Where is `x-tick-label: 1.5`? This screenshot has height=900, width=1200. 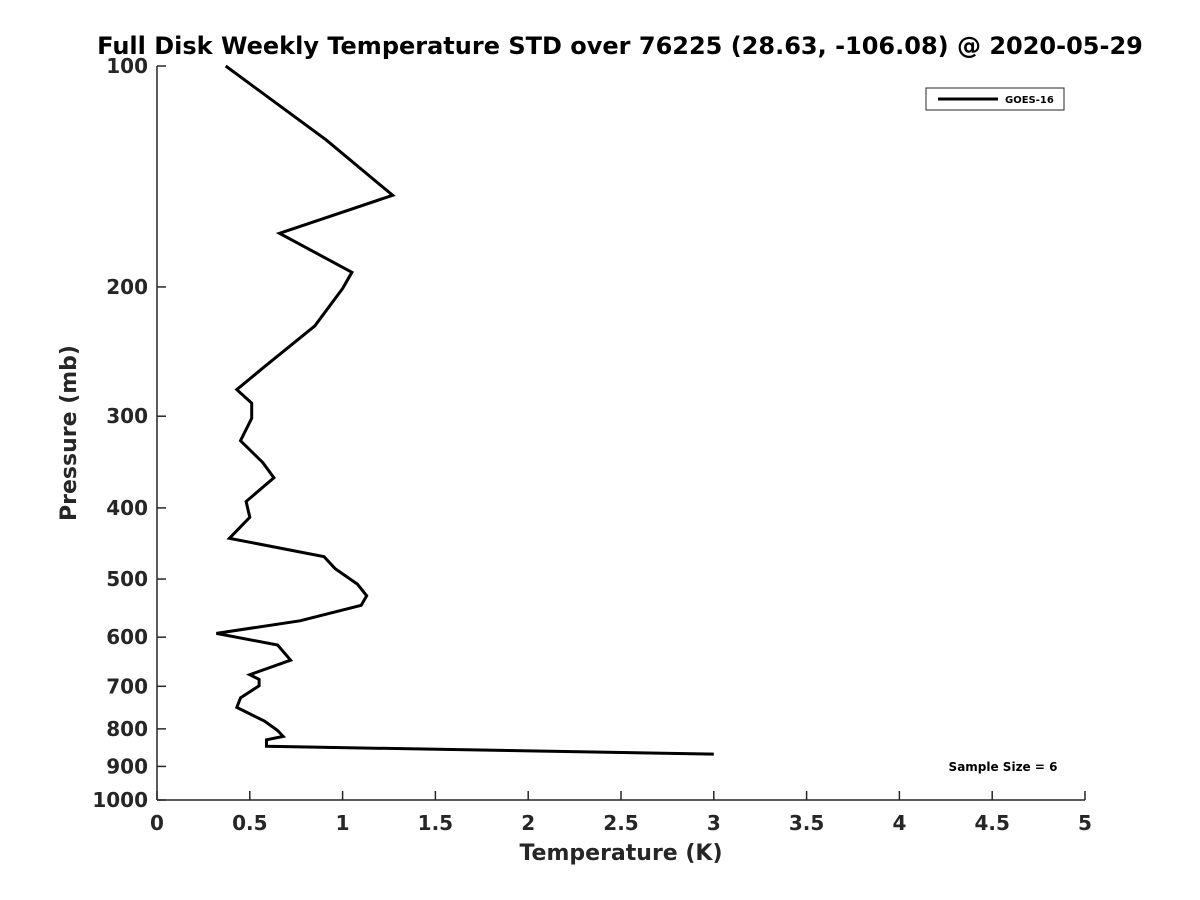
x-tick-label: 1.5 is located at coordinates (435, 823).